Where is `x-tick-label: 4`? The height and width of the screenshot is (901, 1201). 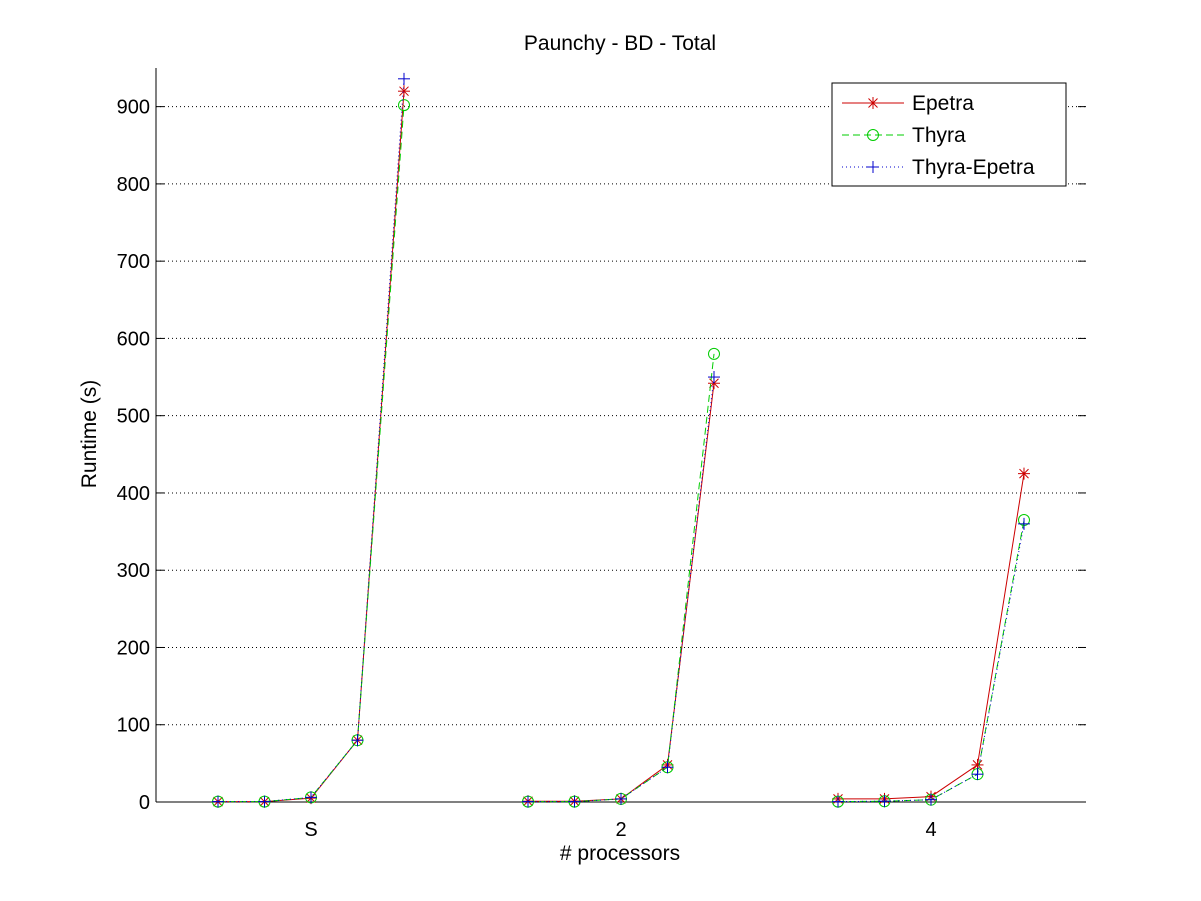
x-tick-label: 4 is located at coordinates (930, 830).